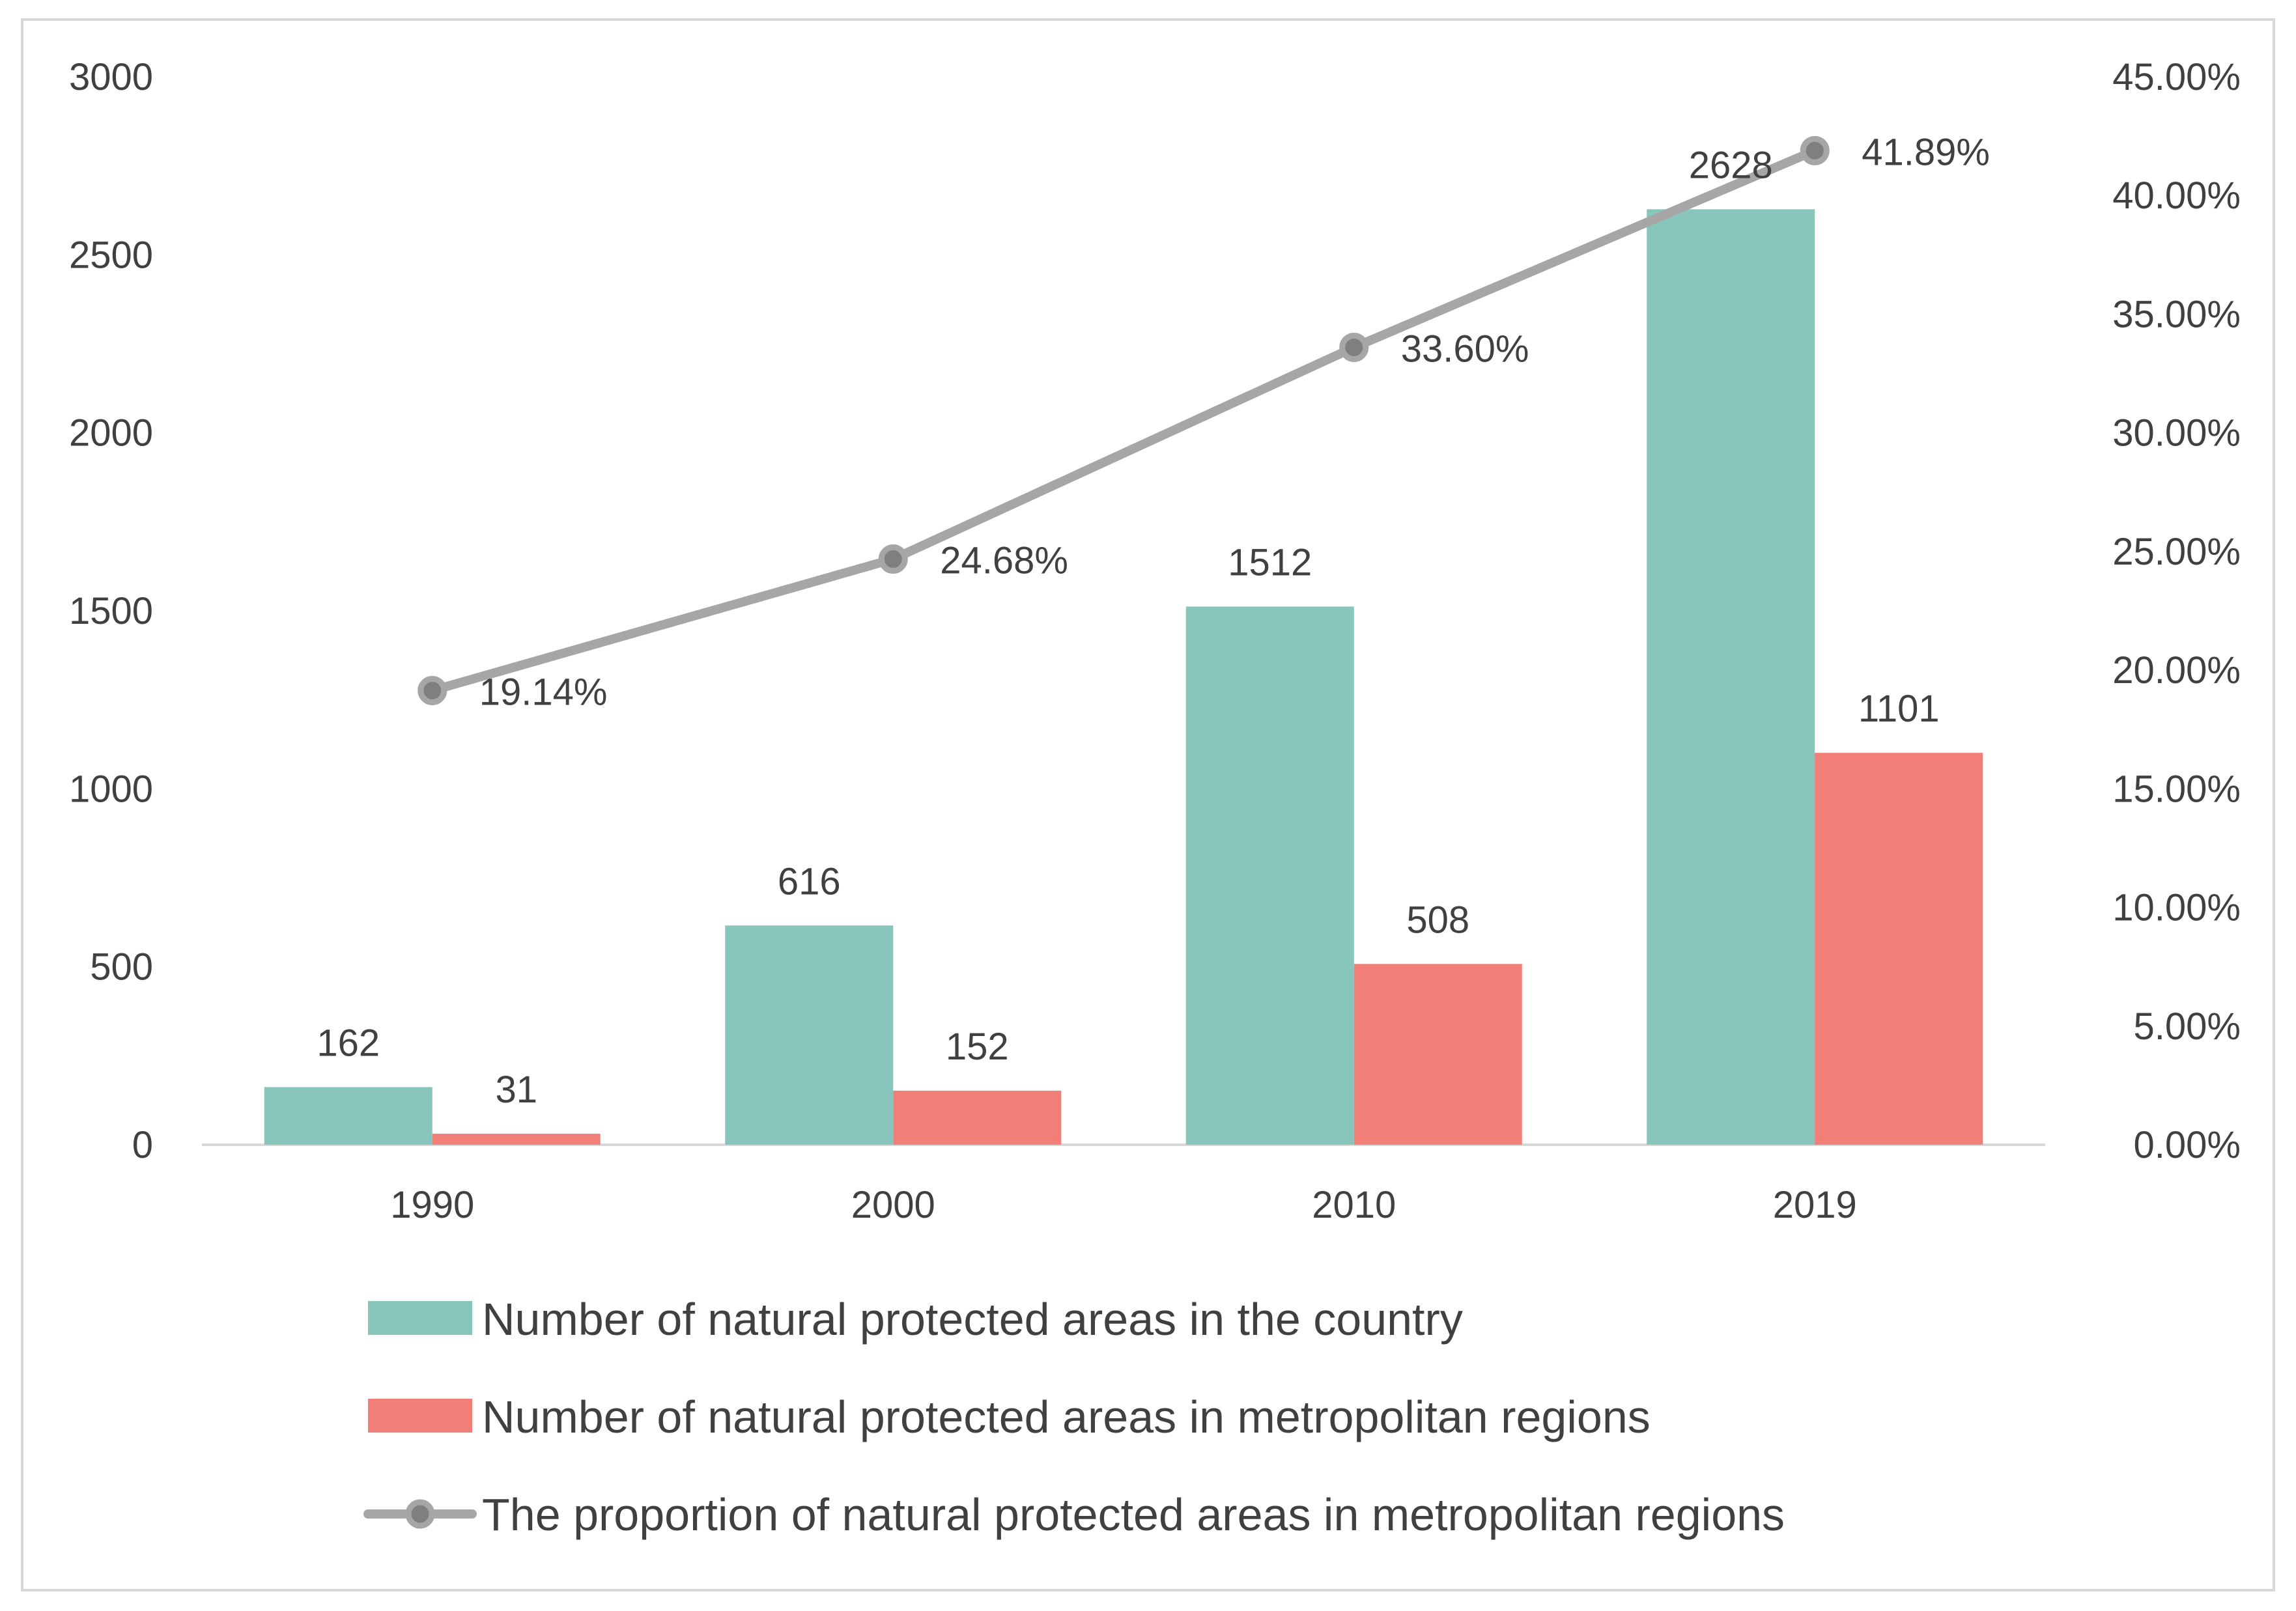 This screenshot has height=1611, width=2296. I want to click on bar-data-label: 162, so click(349, 1043).